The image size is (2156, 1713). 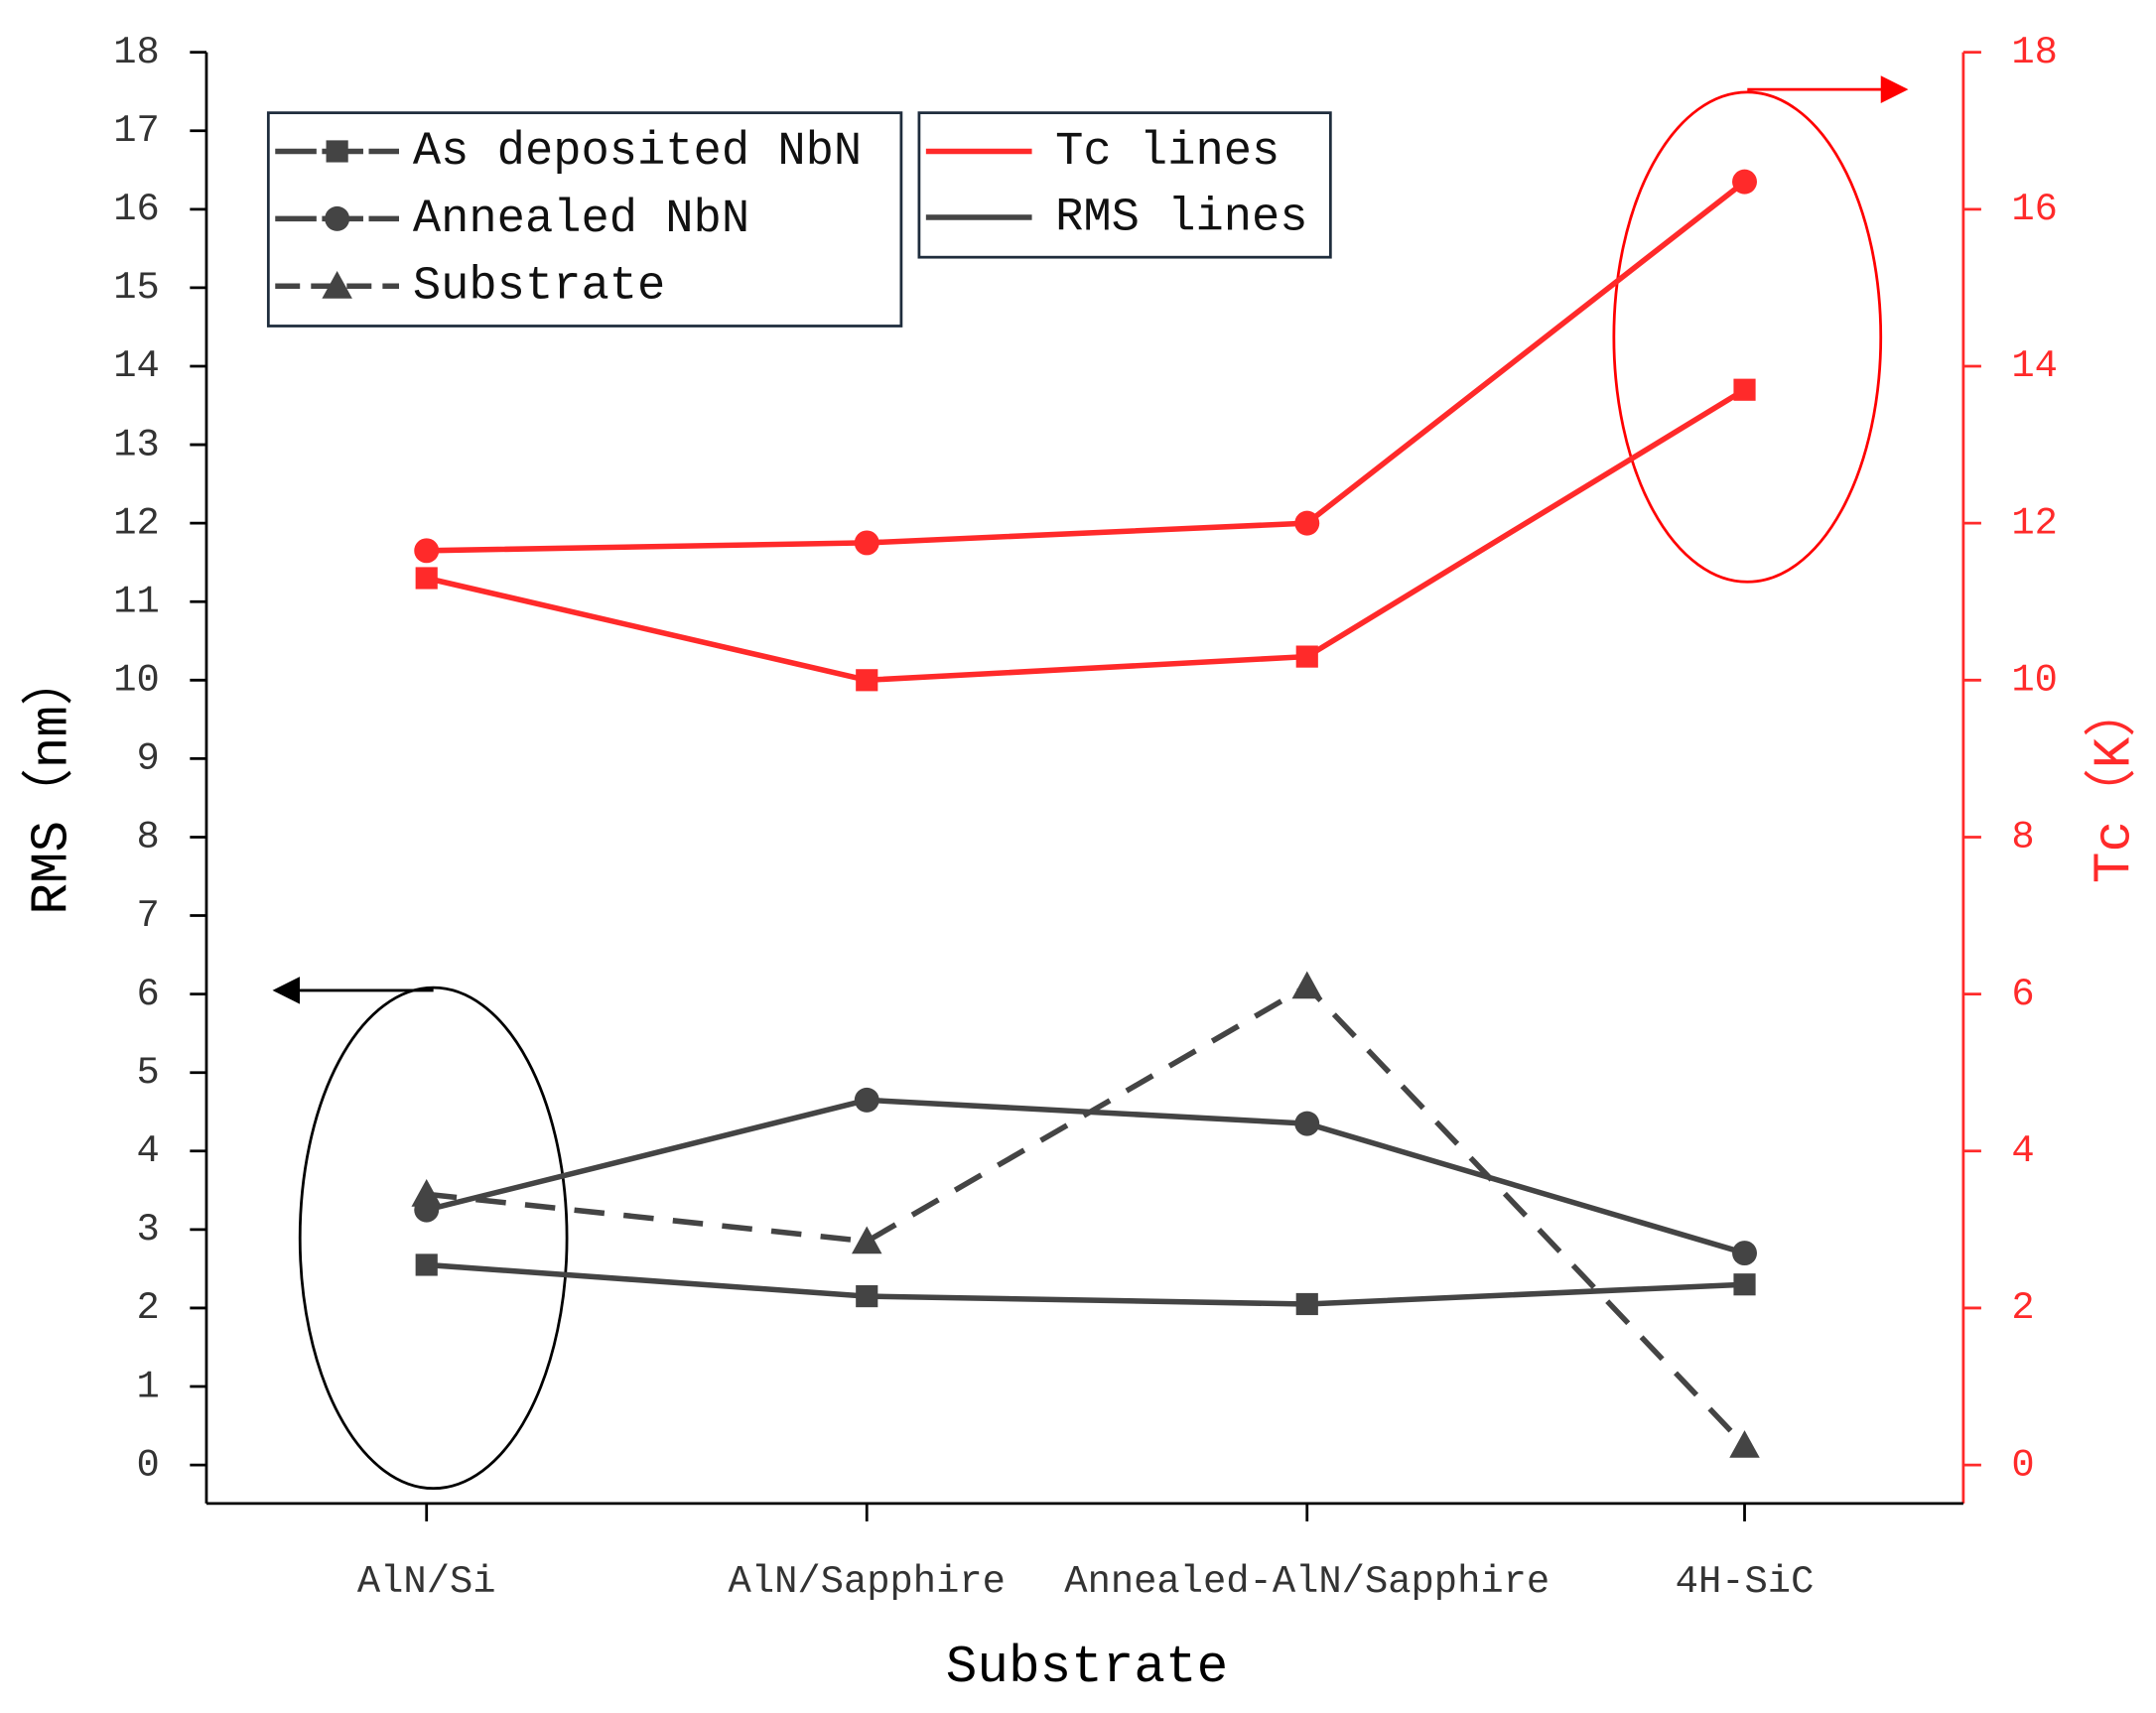 I want to click on legend-box, so click(x=1124, y=185).